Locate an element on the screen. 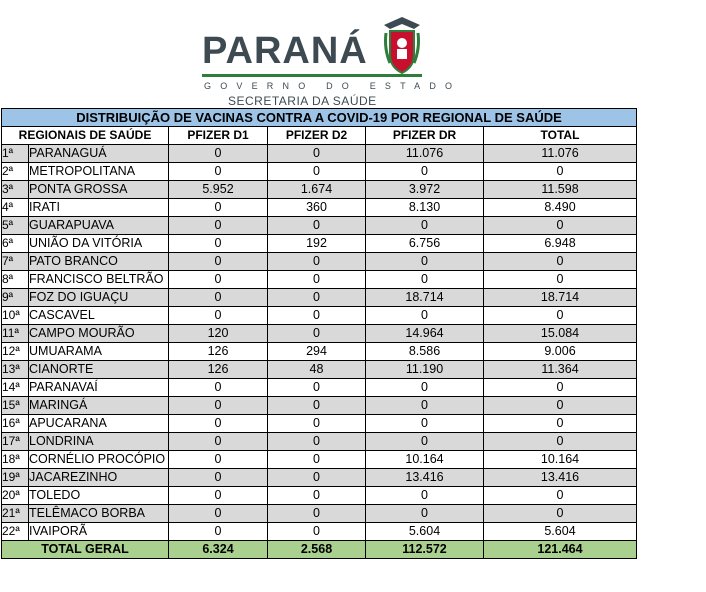 The height and width of the screenshot is (592, 706). logo-secretaria: SECRETARIA DA SAÚDE is located at coordinates (302, 101).